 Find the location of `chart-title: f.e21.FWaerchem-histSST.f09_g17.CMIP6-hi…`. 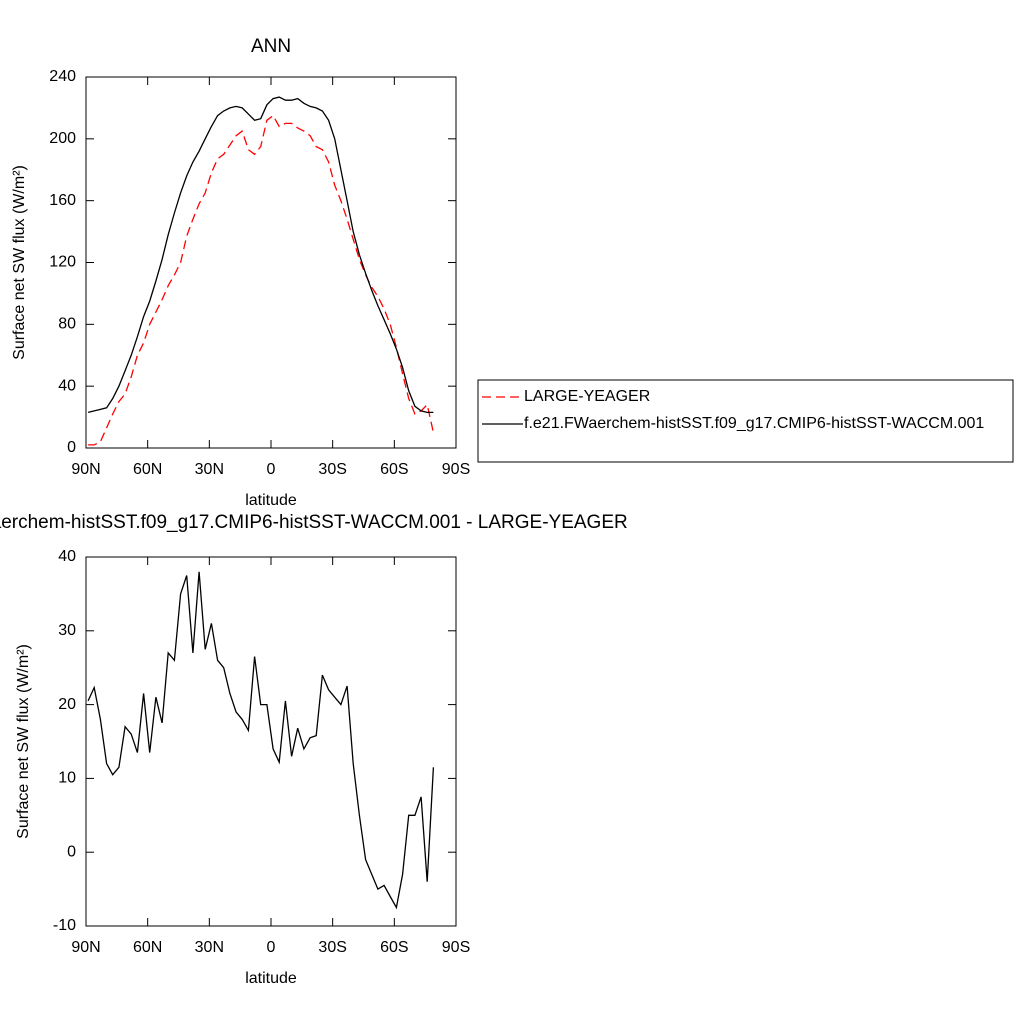

chart-title: f.e21.FWaerchem-histSST.f09_g17.CMIP6-hi… is located at coordinates (314, 522).